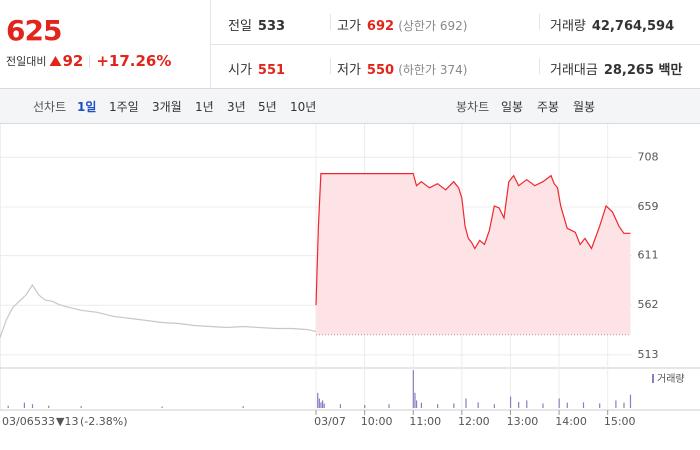 The height and width of the screenshot is (450, 700). What do you see at coordinates (648, 206) in the screenshot?
I see `y-tick-label: 659` at bounding box center [648, 206].